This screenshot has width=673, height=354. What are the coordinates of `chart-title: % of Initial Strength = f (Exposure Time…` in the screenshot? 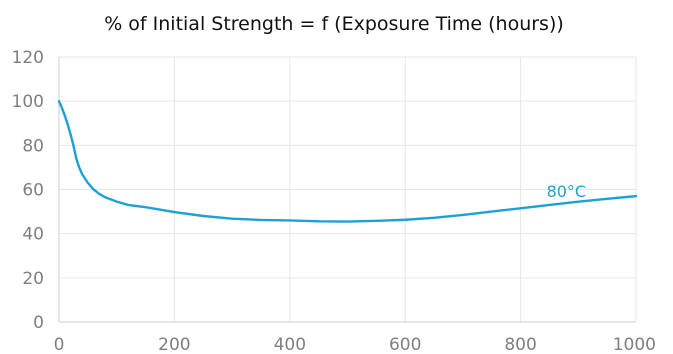 It's located at (334, 24).